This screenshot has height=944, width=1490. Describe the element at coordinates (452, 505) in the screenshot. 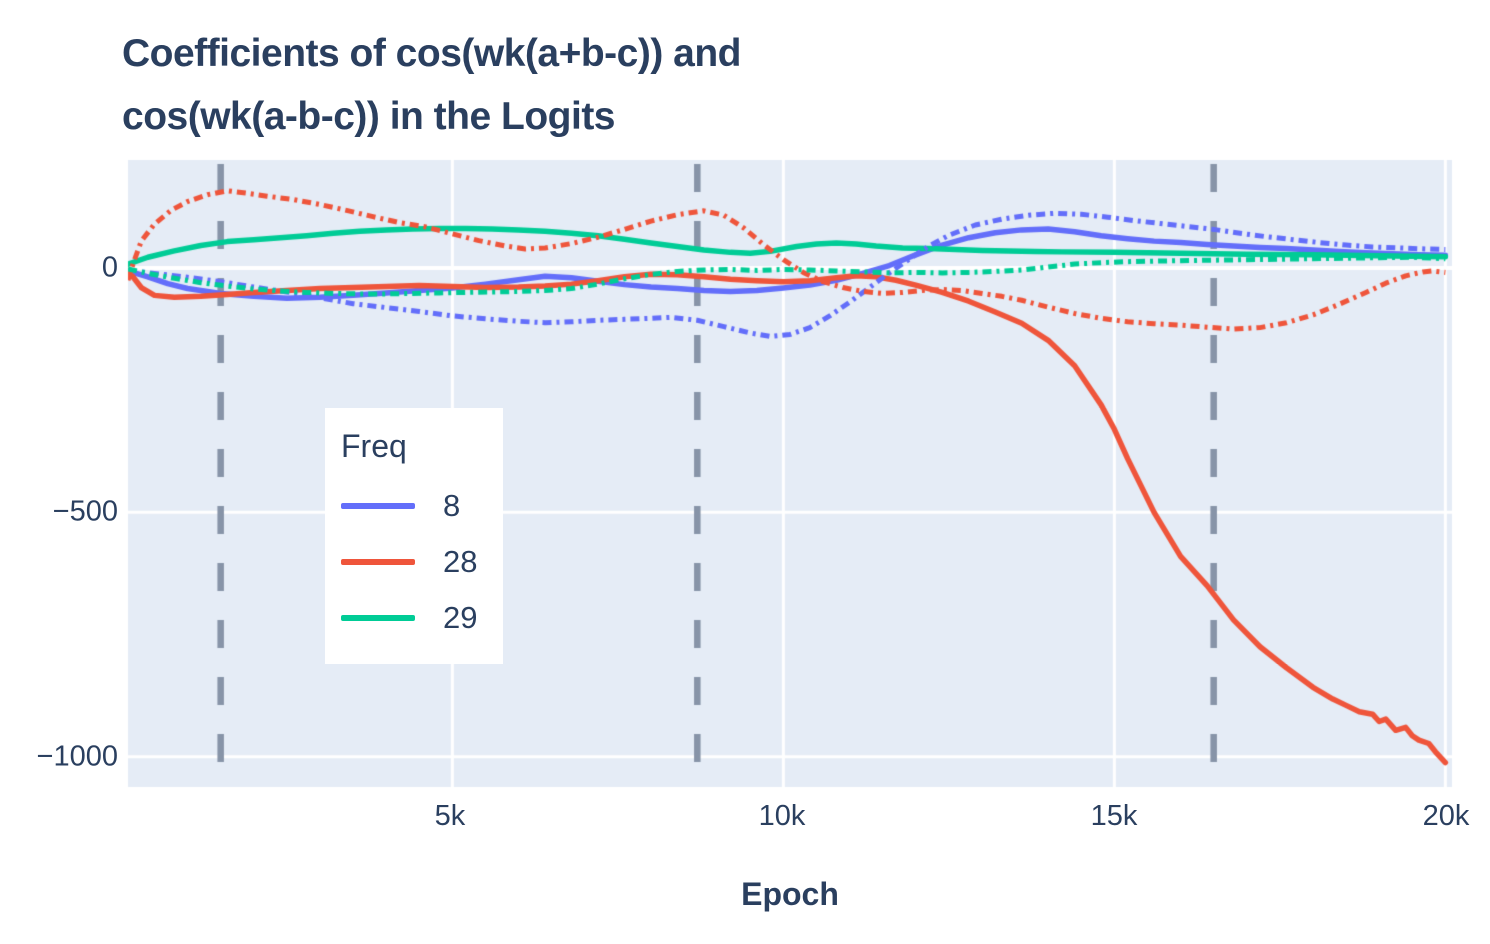

I see `legend-label-freq-8: 8` at that location.